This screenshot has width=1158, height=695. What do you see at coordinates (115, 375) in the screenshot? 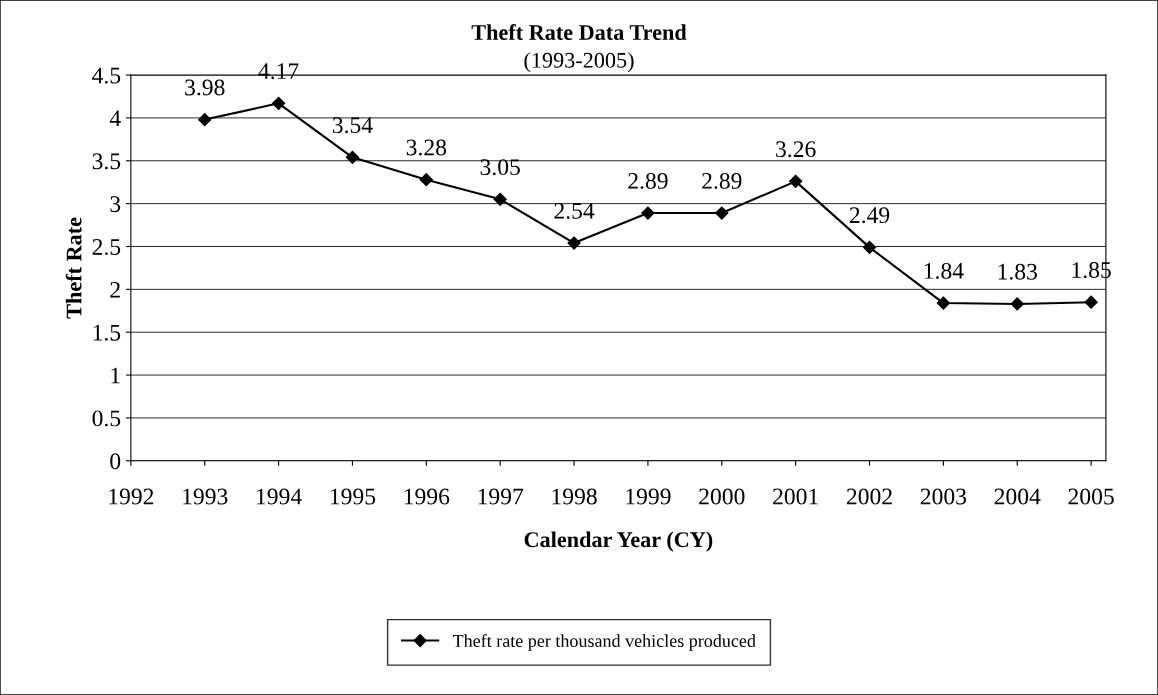
I see `y-tick-label: 1` at bounding box center [115, 375].